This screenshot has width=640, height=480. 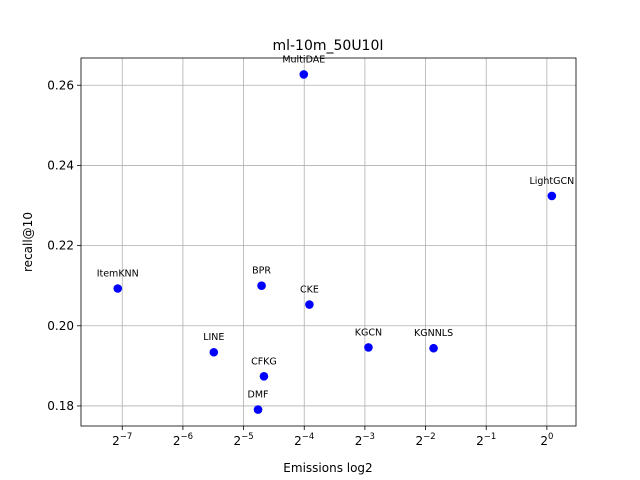 I want to click on x-tick-exponent: −3, so click(x=368, y=437).